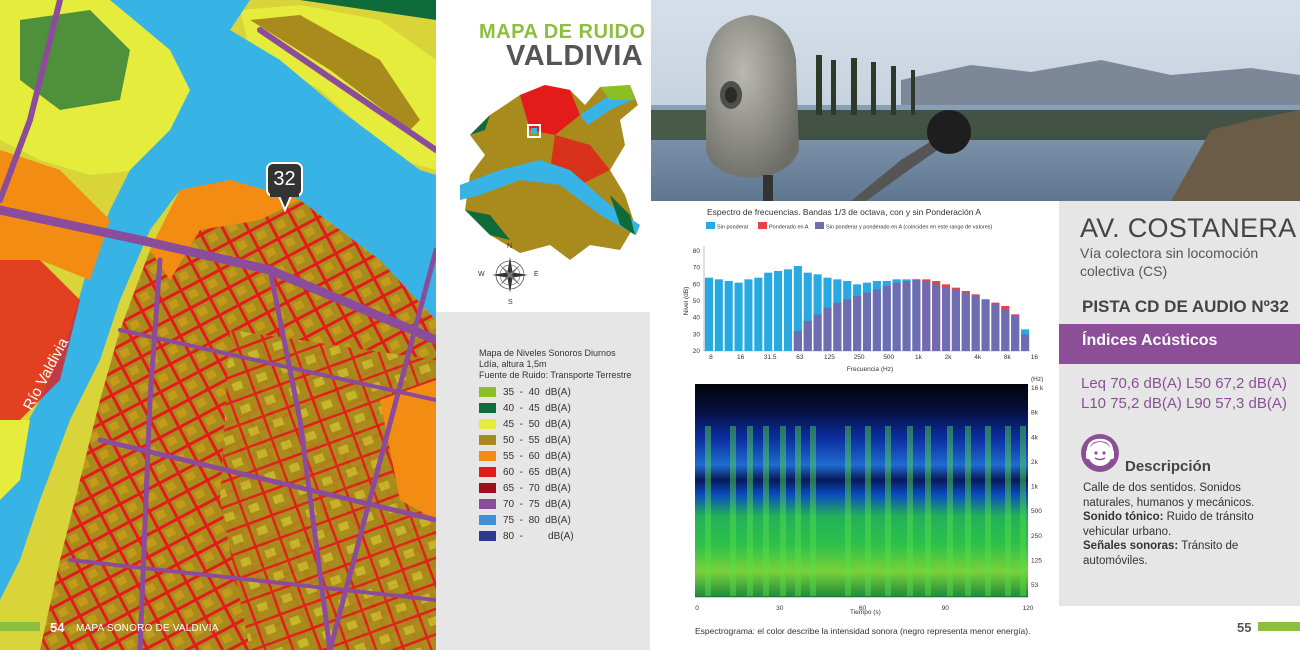 This screenshot has height=650, width=1300. What do you see at coordinates (526, 408) in the screenshot?
I see `legend-item: 40 - 45 dB(A)` at bounding box center [526, 408].